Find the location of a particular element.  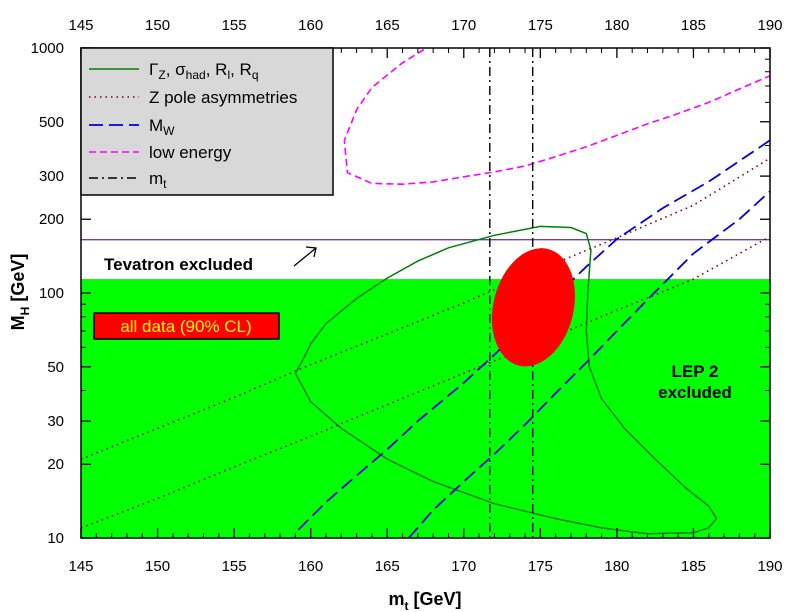

all-data-badge is located at coordinates (186, 326).